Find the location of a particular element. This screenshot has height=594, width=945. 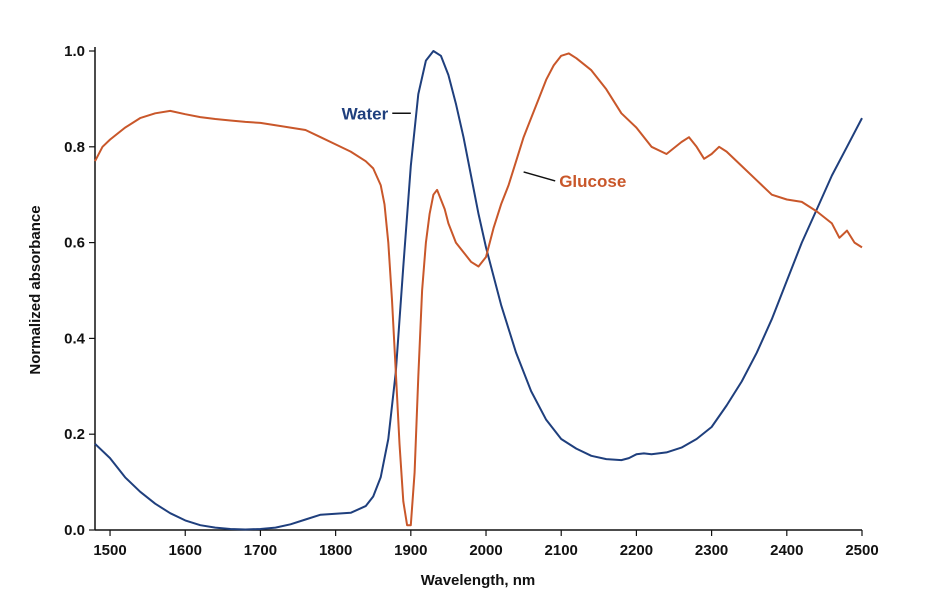

y-axis-title: Normalized absorbance is located at coordinates (35, 289).